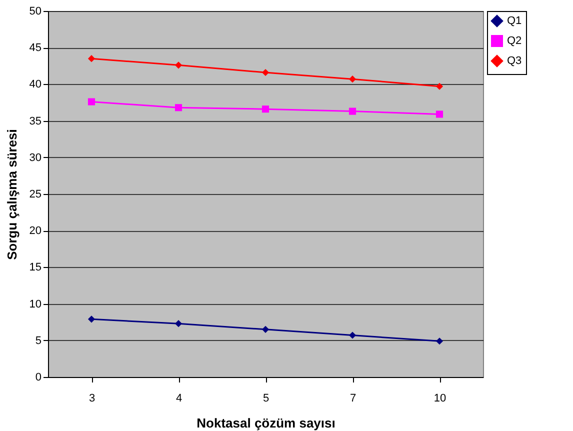 This screenshot has height=431, width=573. What do you see at coordinates (266, 423) in the screenshot?
I see `x-axis-title: Noktasal çözüm sayısı` at bounding box center [266, 423].